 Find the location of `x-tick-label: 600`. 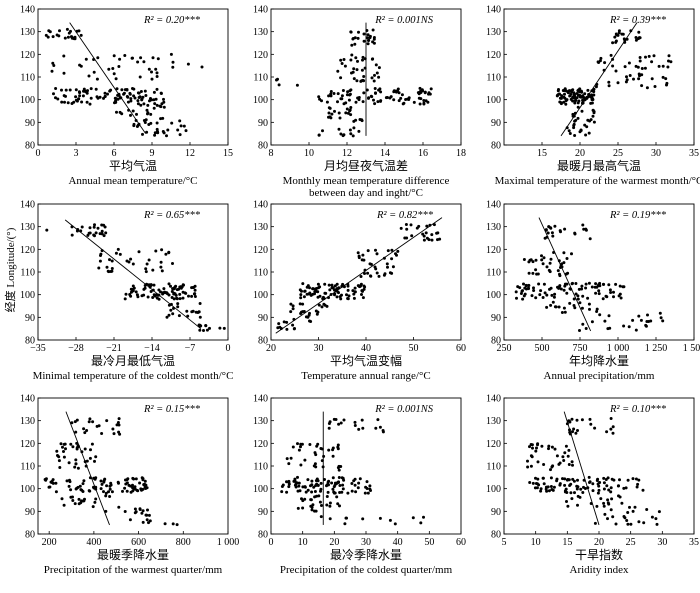

x-tick-label: 600 is located at coordinates (138, 542).